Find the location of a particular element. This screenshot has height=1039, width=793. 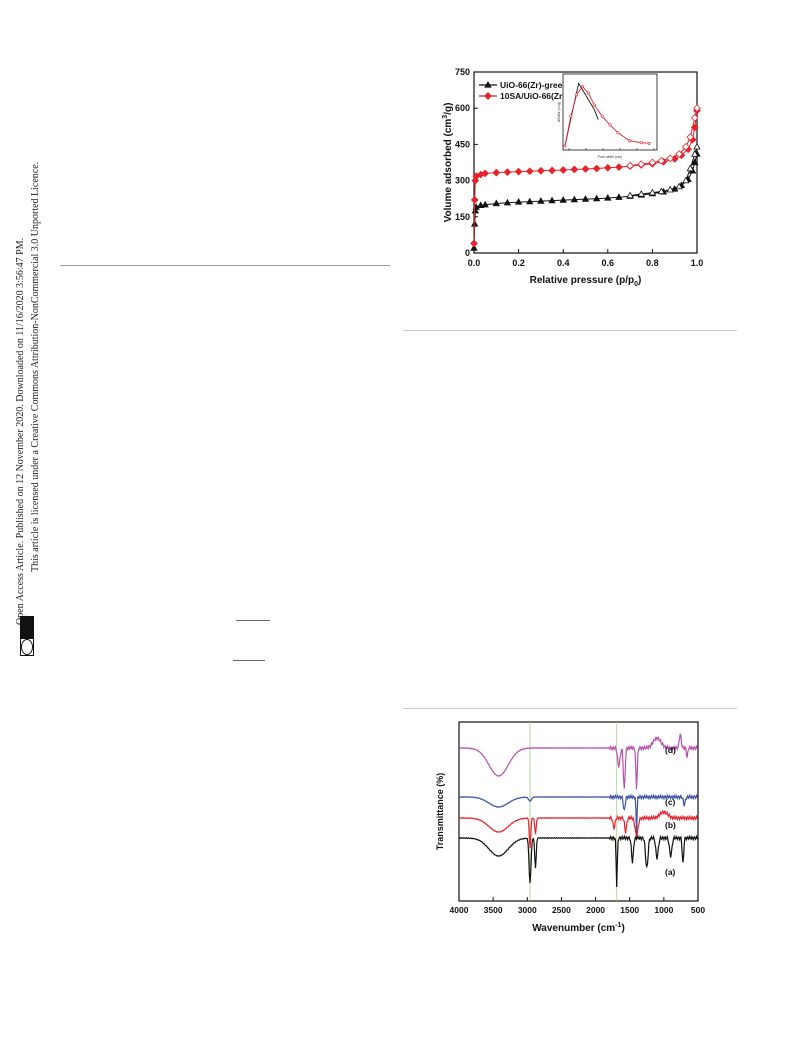

x-tick-label: 500 is located at coordinates (698, 910).